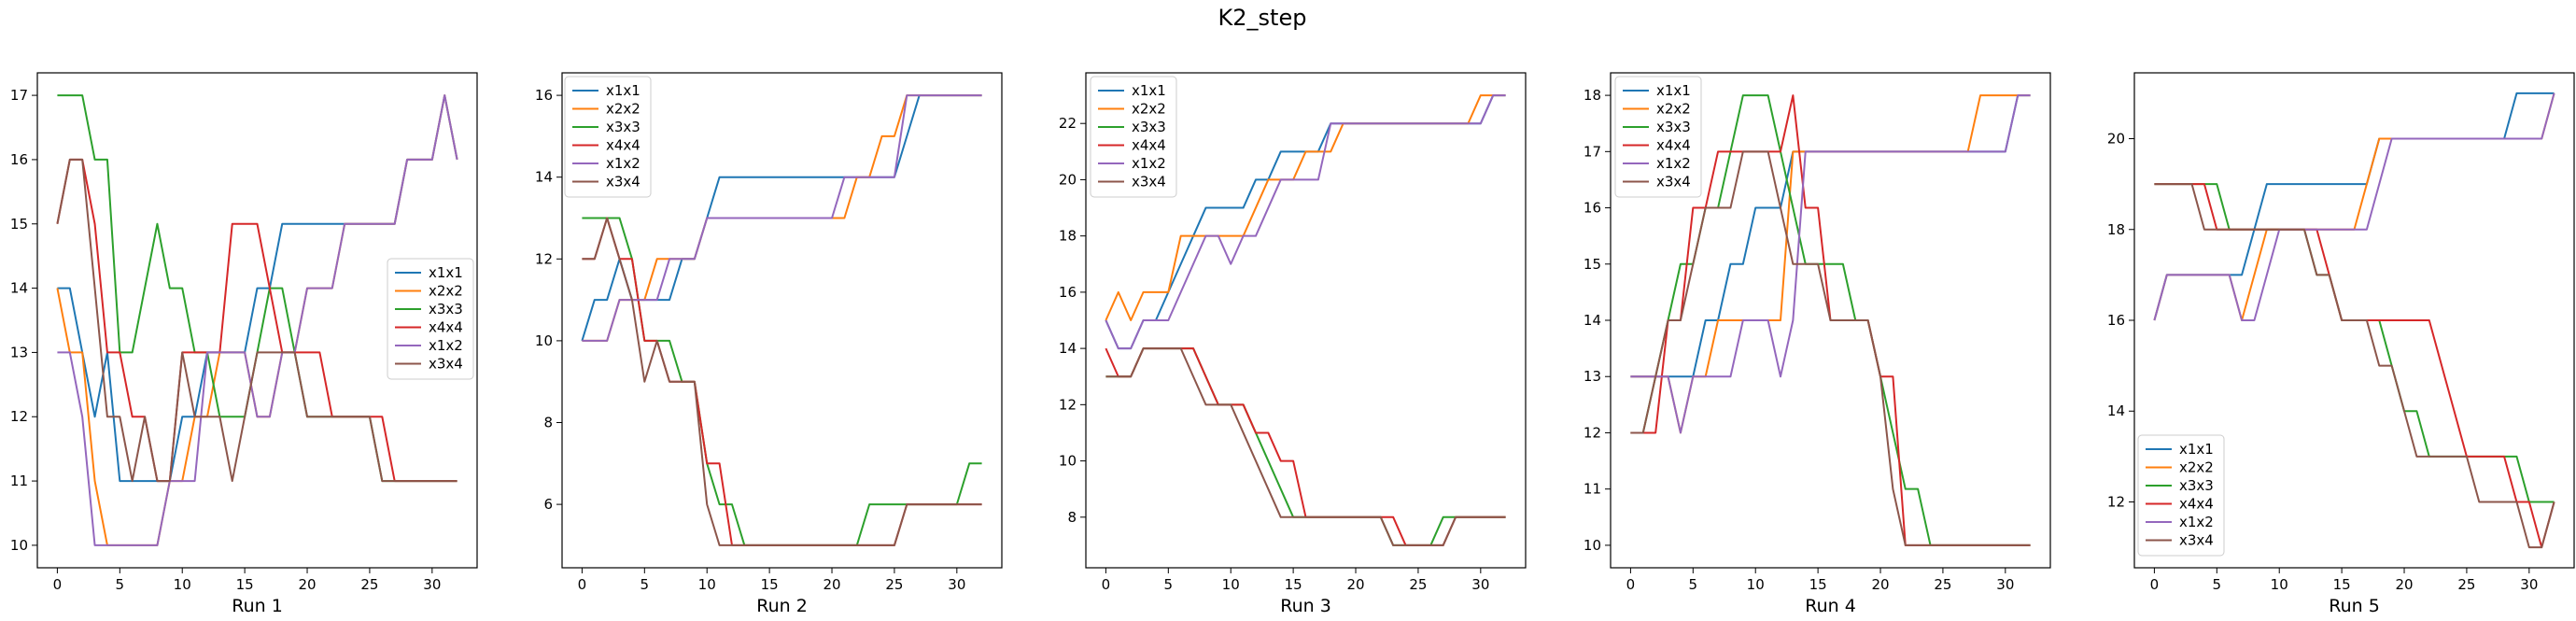 This screenshot has width=2576, height=621. What do you see at coordinates (1072, 518) in the screenshot?
I see `y-tick-label: 8` at bounding box center [1072, 518].